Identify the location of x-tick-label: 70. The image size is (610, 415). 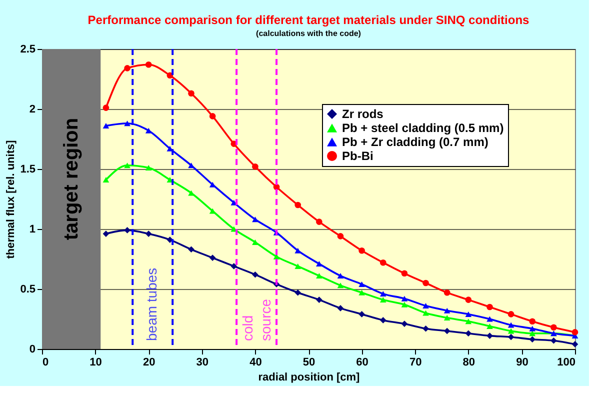
(415, 362).